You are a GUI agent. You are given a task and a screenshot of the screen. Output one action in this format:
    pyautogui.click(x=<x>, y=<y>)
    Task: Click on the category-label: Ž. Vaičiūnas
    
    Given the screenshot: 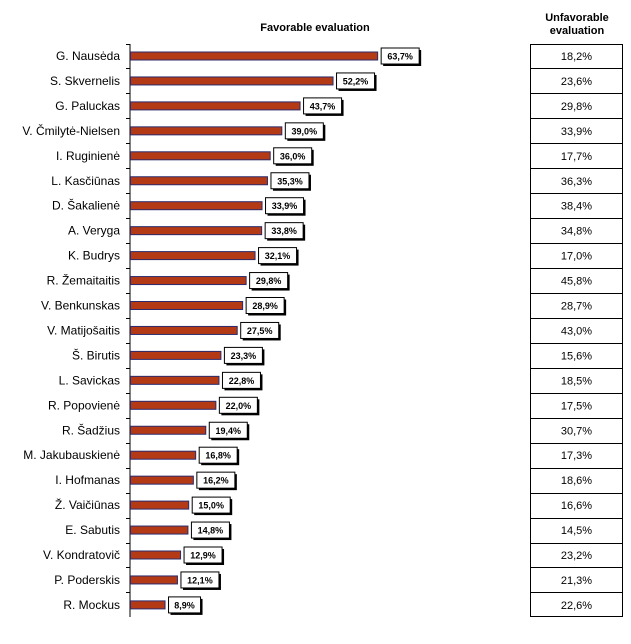 What is the action you would take?
    pyautogui.click(x=87, y=504)
    